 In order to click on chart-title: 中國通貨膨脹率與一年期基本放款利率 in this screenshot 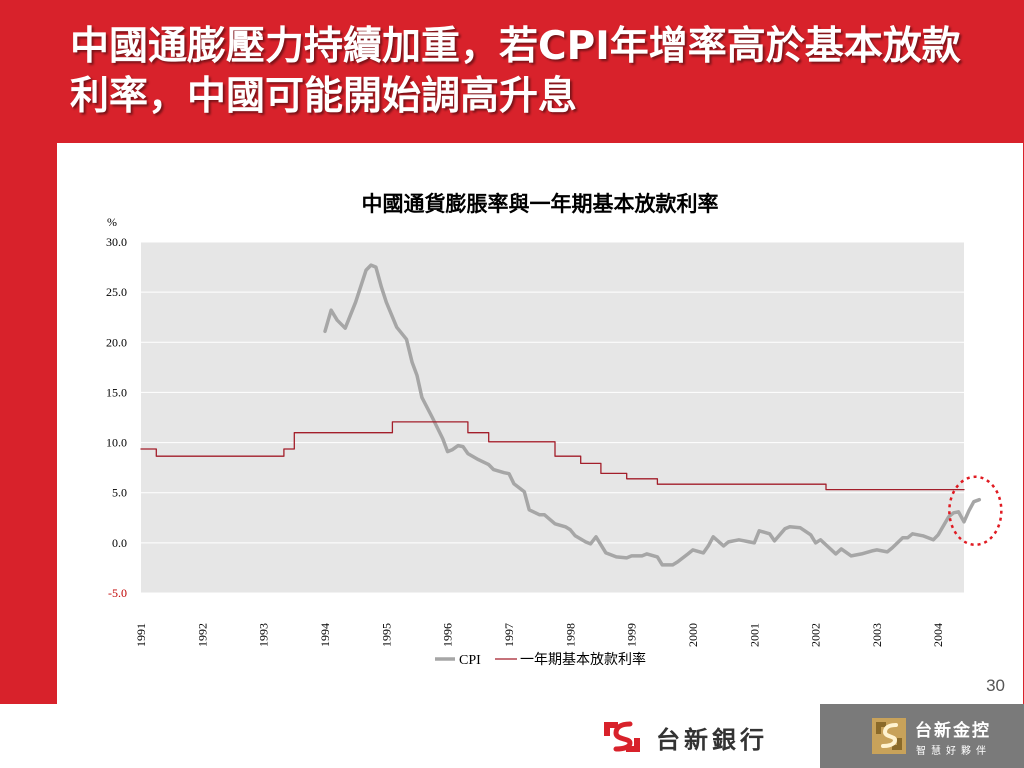, I will do `click(540, 203)`.